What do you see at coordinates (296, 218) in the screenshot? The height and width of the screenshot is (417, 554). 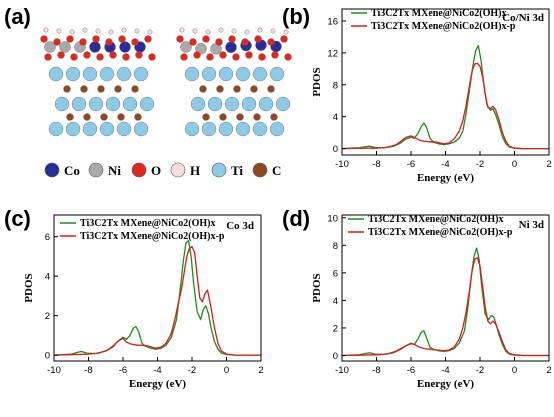 I see `panel-label-d: (d)` at bounding box center [296, 218].